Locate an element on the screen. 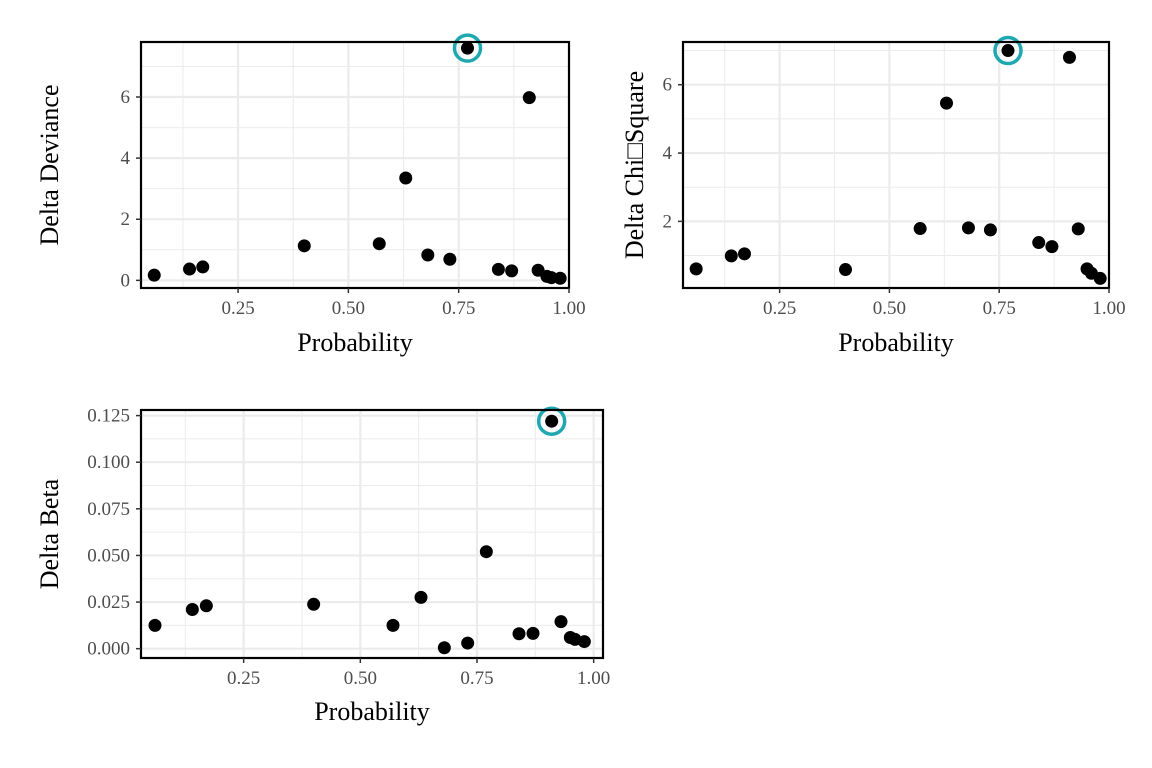 The image size is (1152, 768). y-axis-title: Delta Deviance is located at coordinates (49, 165).